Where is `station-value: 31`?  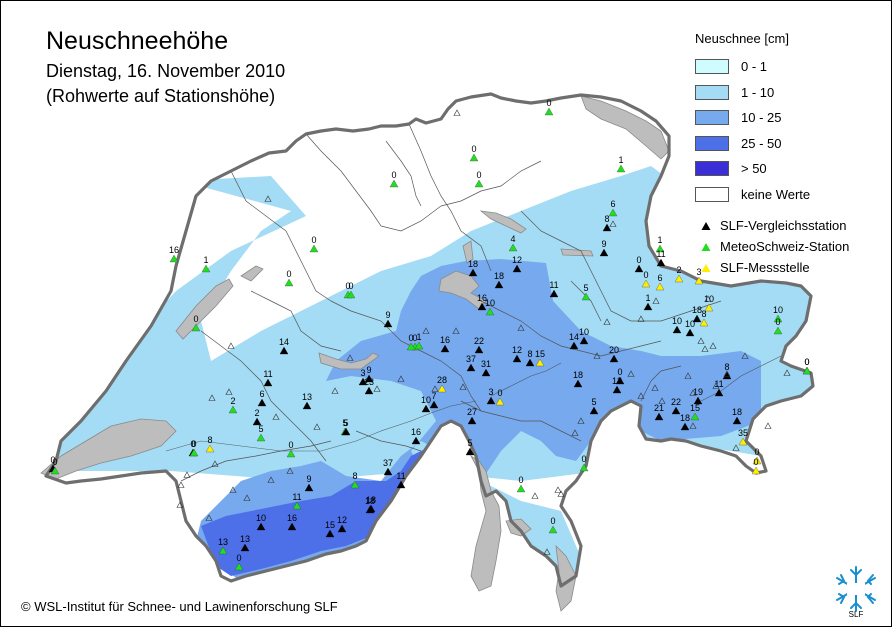 station-value: 31 is located at coordinates (486, 364).